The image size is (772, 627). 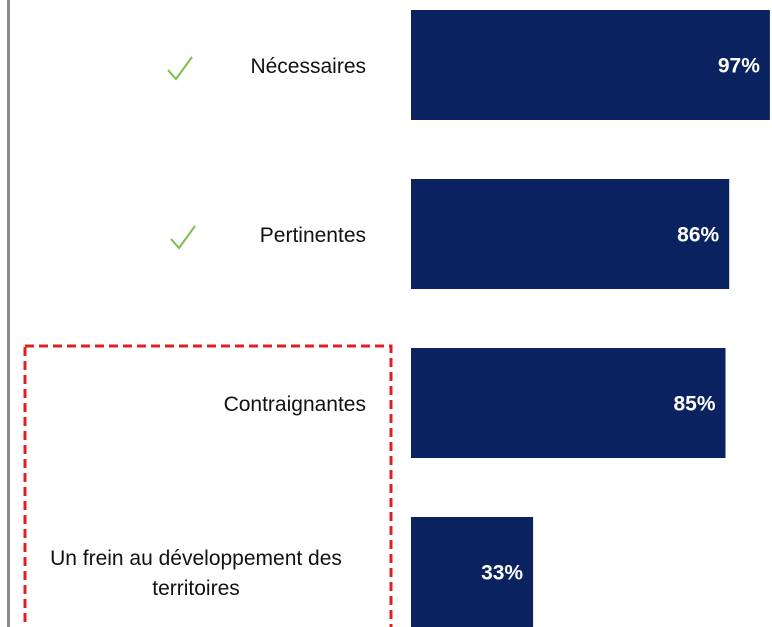 I want to click on left-rule, so click(x=8, y=313).